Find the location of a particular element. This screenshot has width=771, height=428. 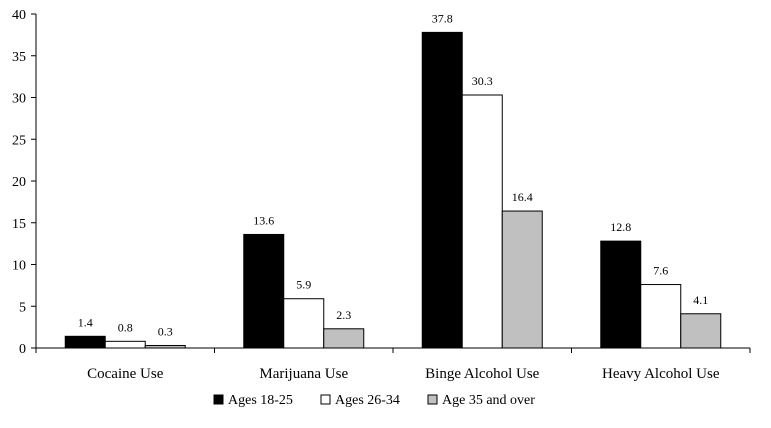

data-label: 5.9 is located at coordinates (303, 285).